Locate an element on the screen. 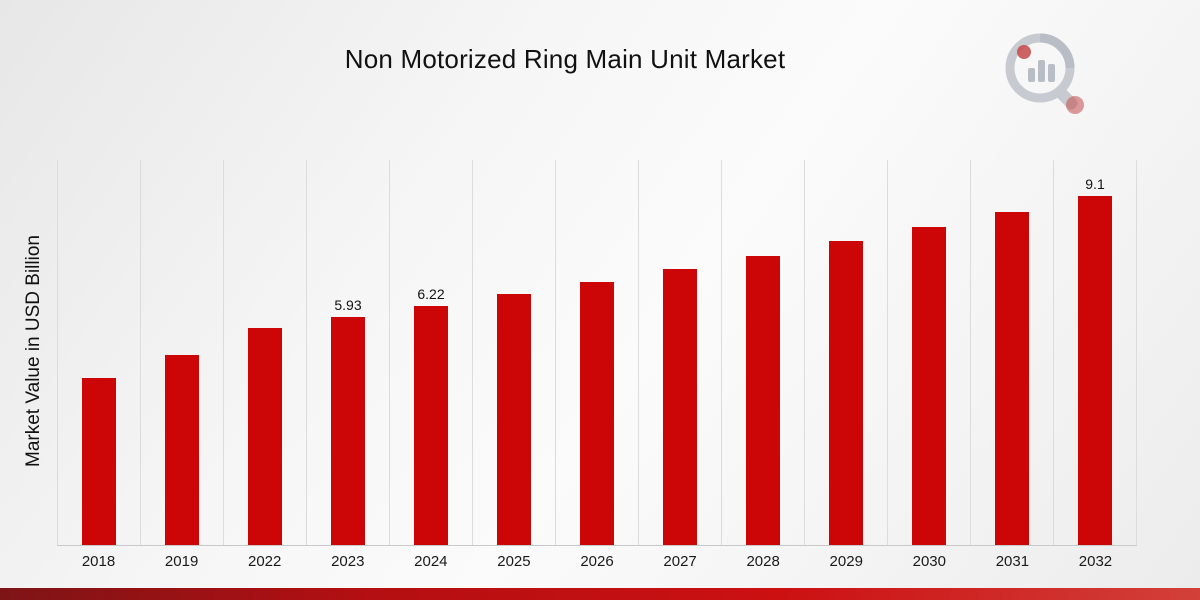  x-tick-label: 2030 is located at coordinates (929, 561).